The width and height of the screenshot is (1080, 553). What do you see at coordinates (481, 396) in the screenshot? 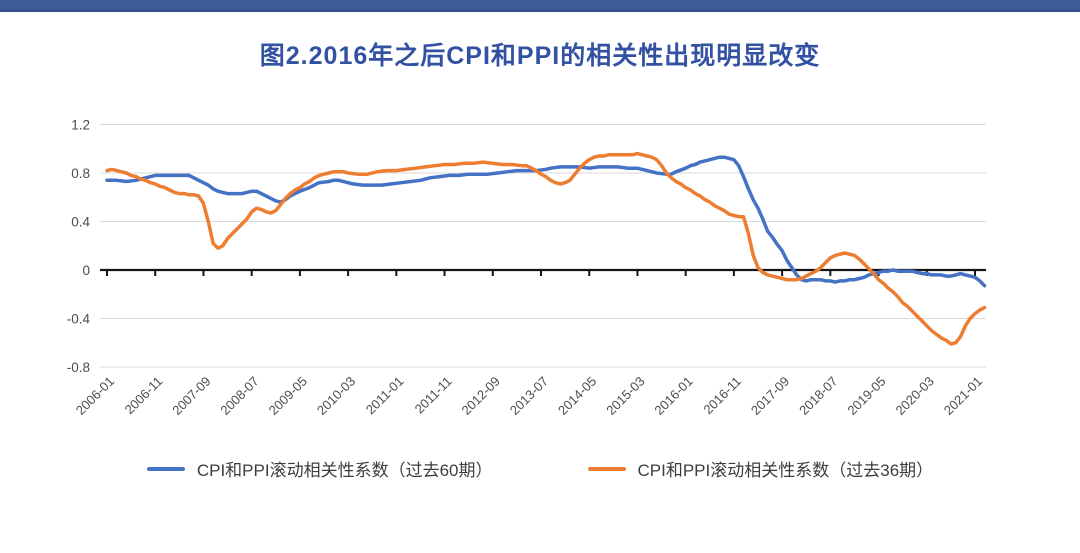
I see `x-axis-tick-label: 2012-09` at bounding box center [481, 396].